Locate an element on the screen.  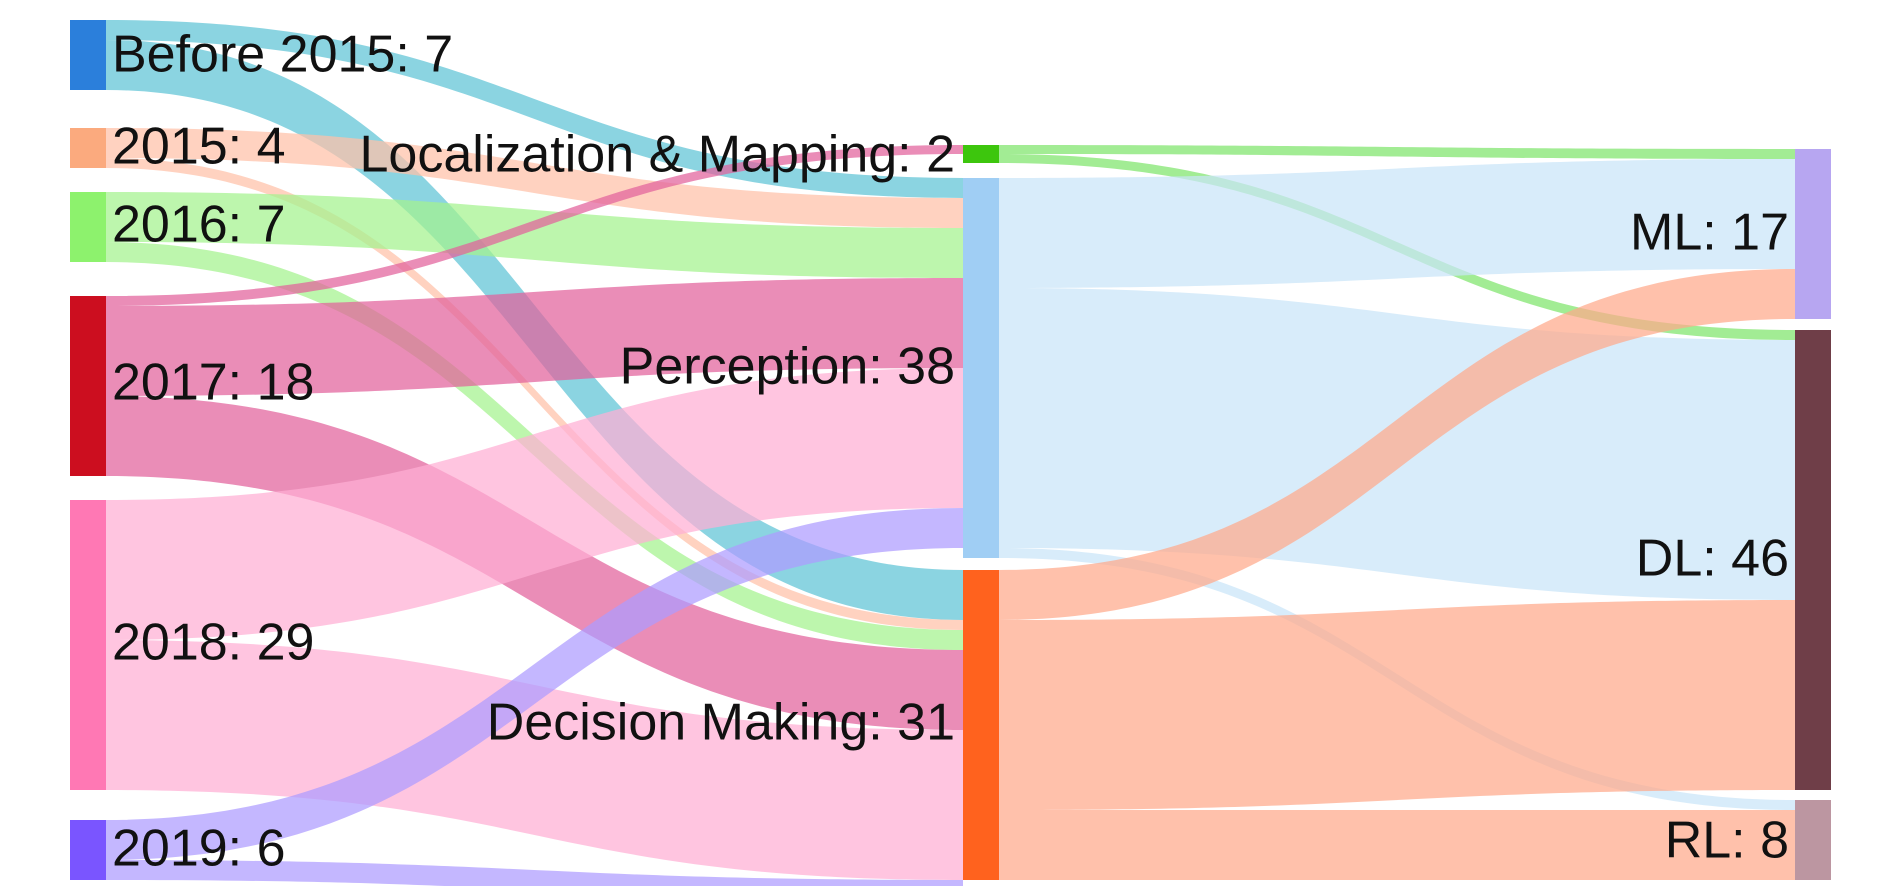
node-label-2016: 2016: 7 is located at coordinates (199, 225).